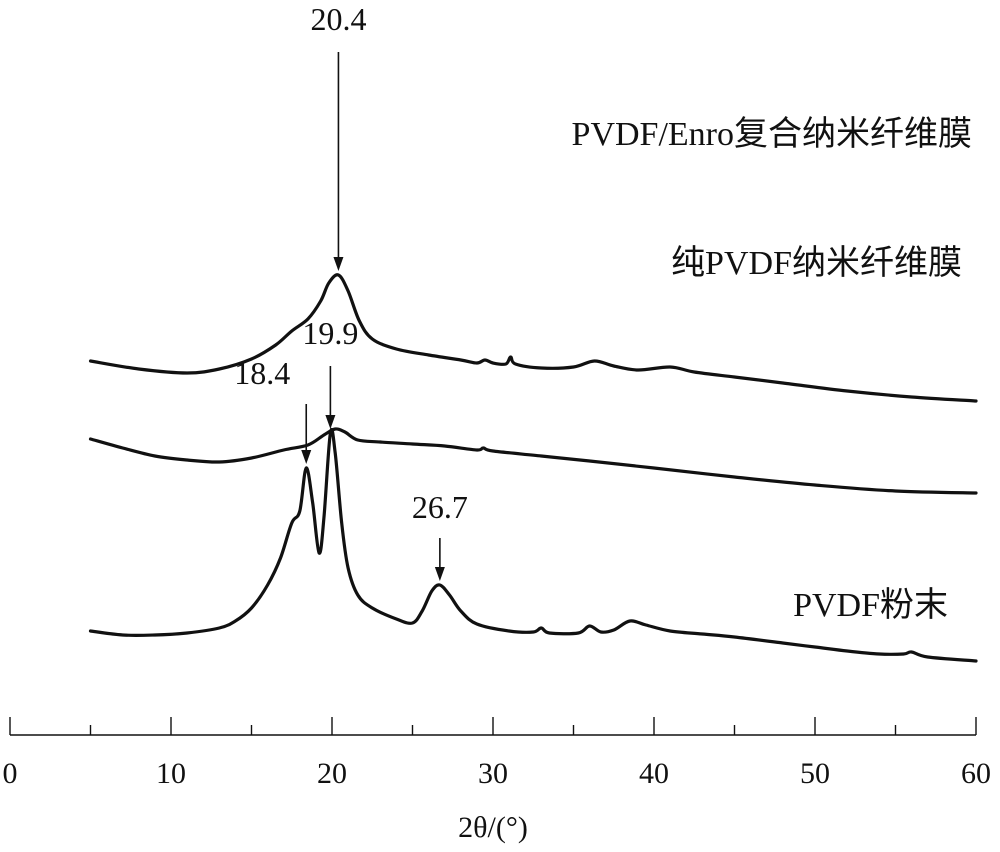  I want to click on x-tick-label: 40, so click(654, 773).